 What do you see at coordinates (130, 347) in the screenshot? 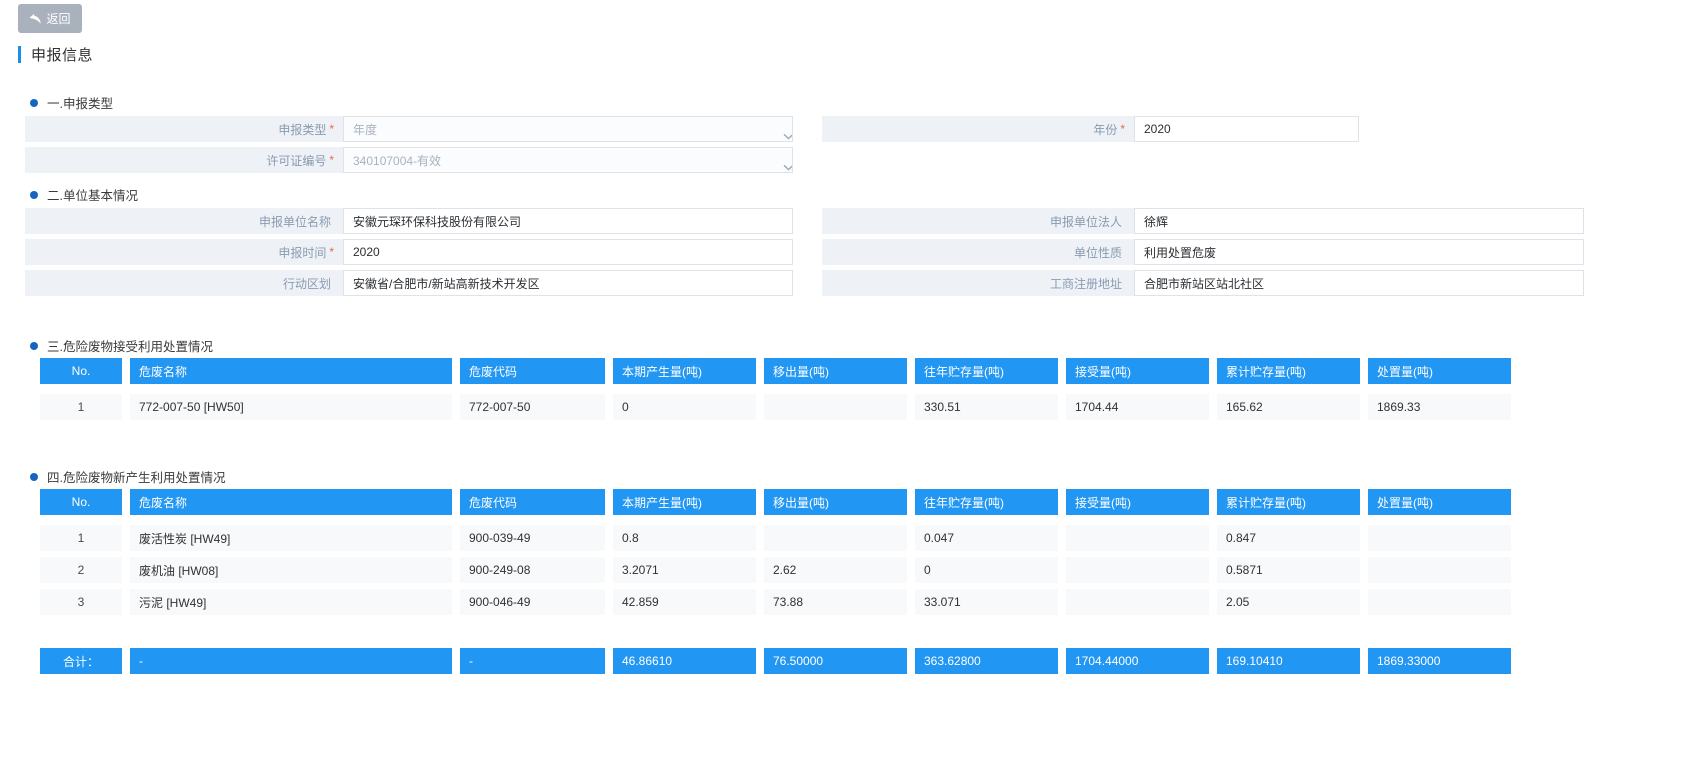
I see `section-label: 三.危险废物接受利用处置情况` at bounding box center [130, 347].